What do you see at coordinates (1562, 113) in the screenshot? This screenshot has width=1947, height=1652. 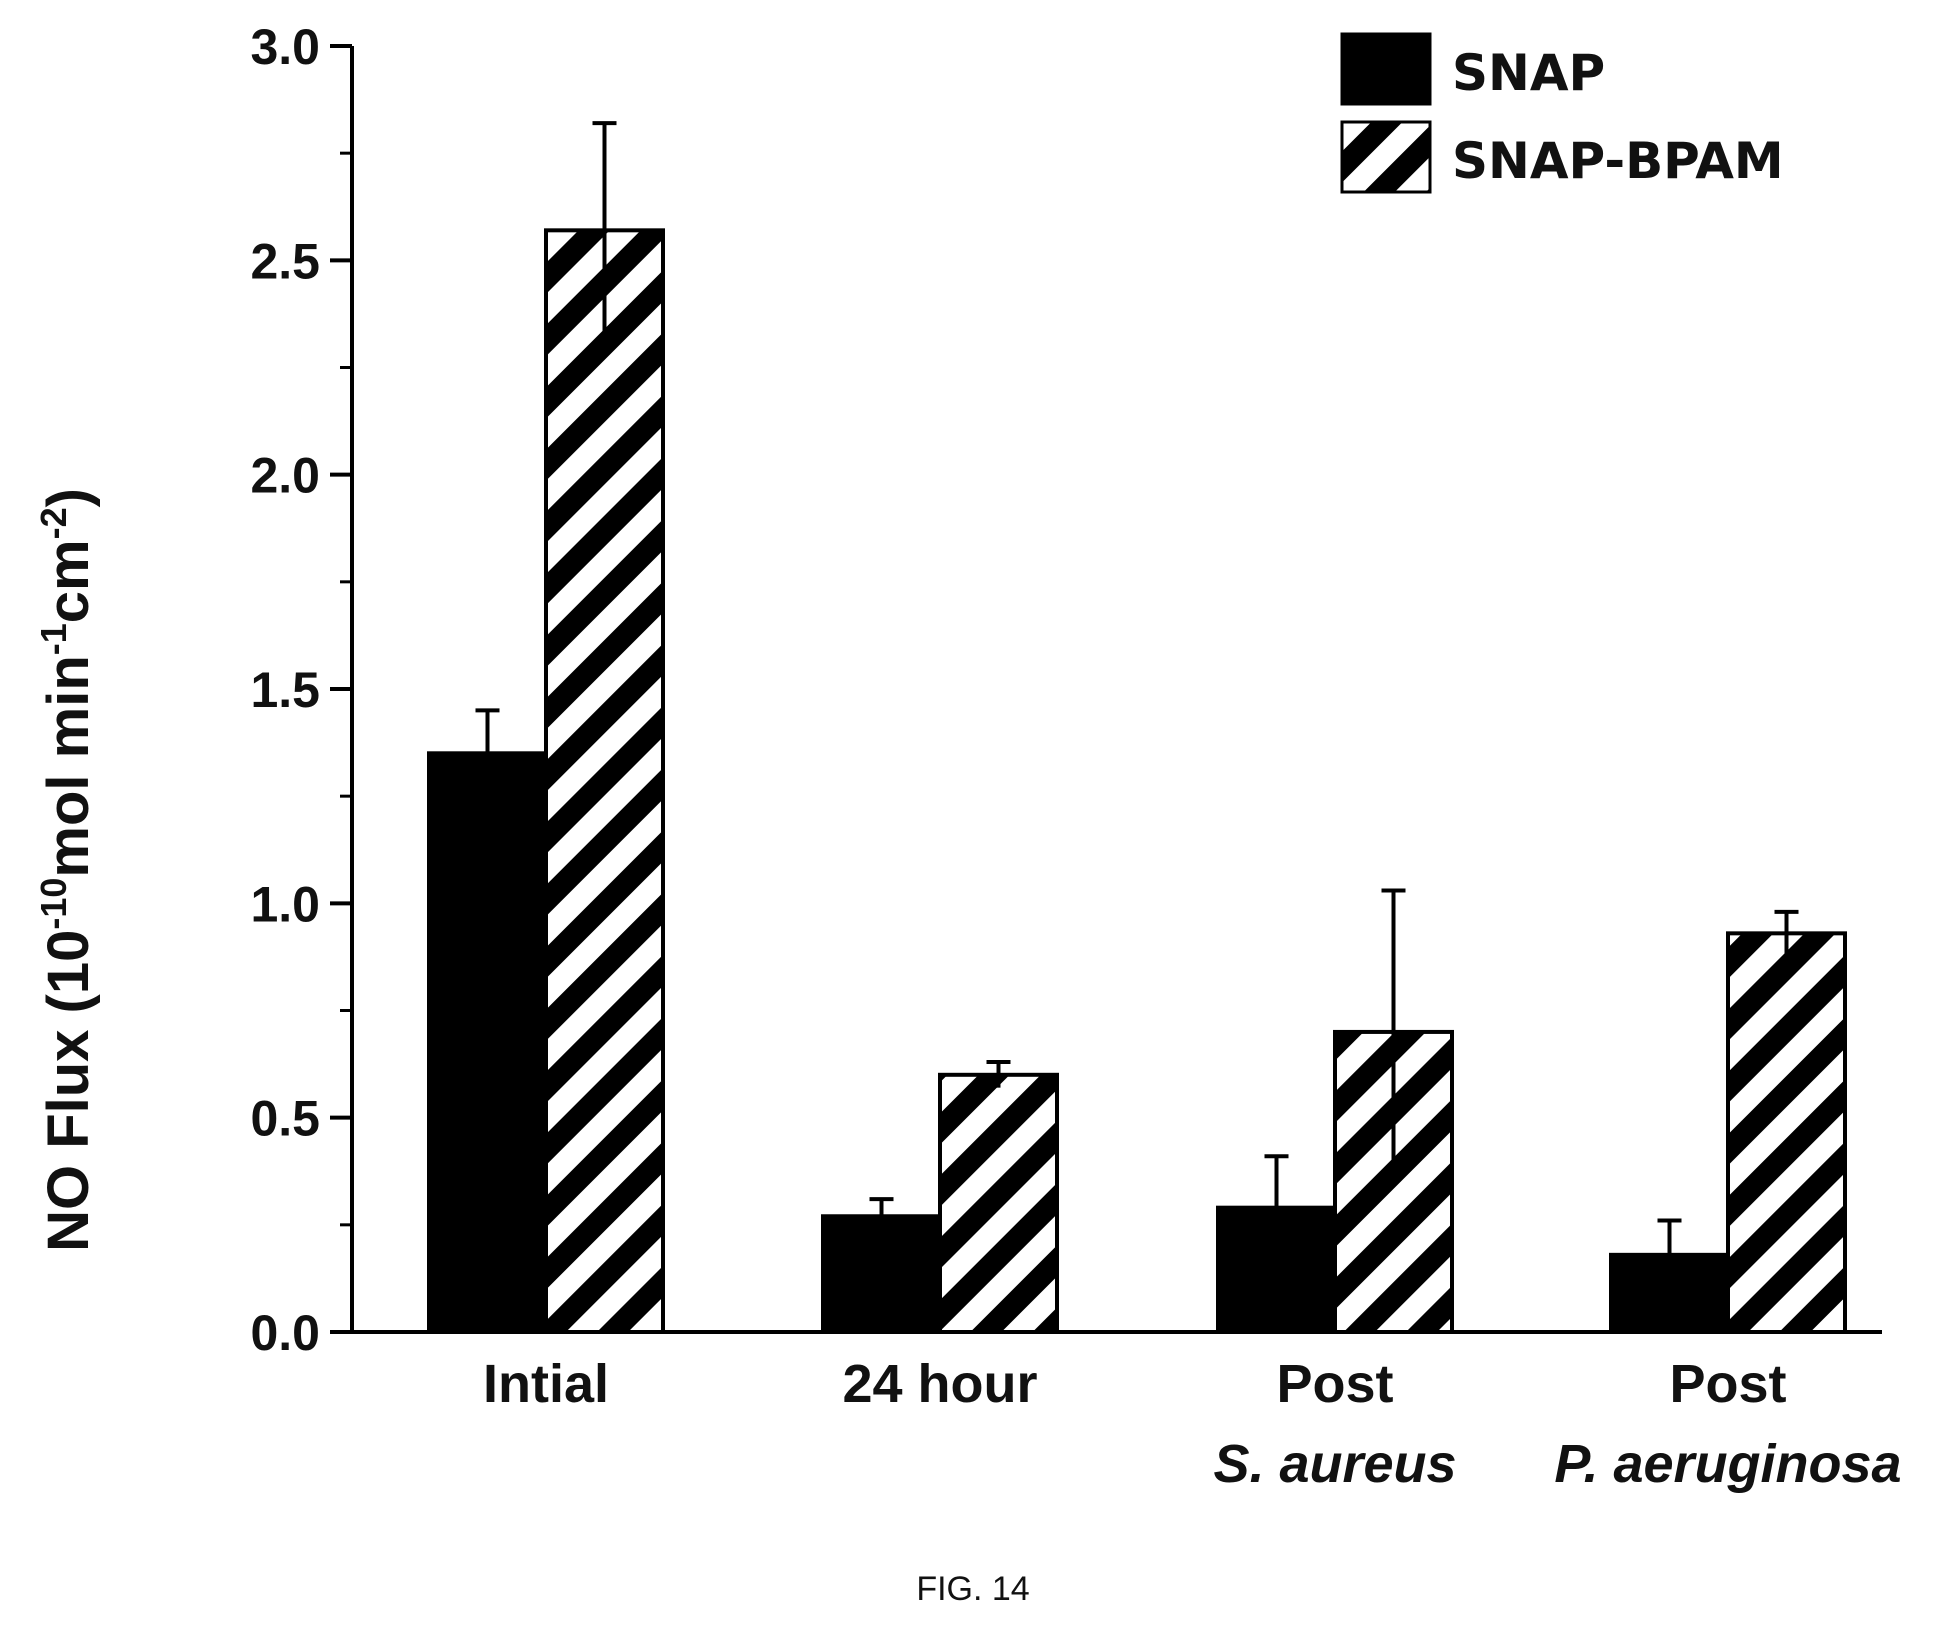 I see `legend: SNAP SNAP-BPAM` at bounding box center [1562, 113].